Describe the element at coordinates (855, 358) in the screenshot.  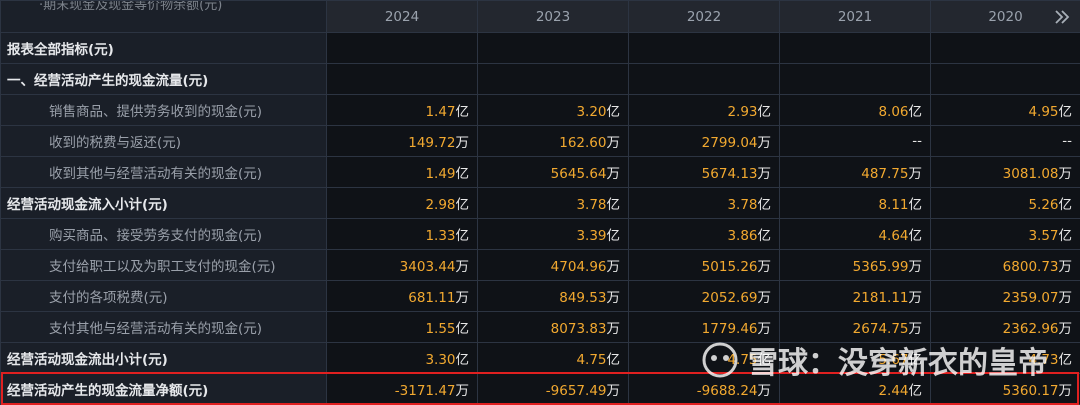
I see `value-cell: 5.67亿` at that location.